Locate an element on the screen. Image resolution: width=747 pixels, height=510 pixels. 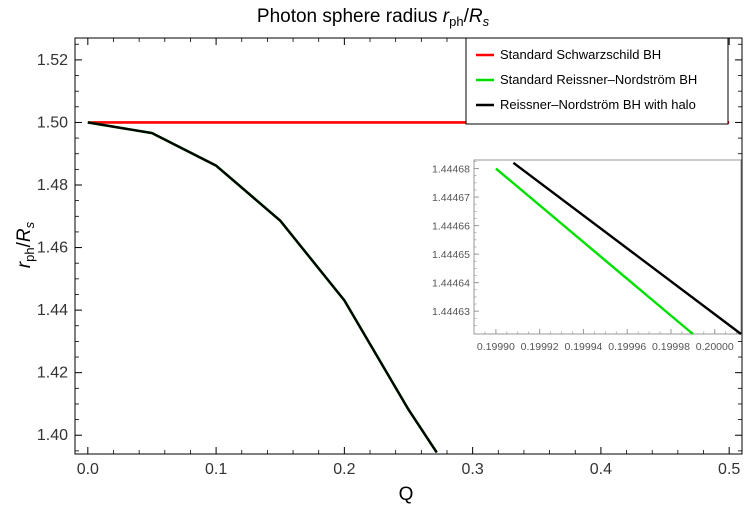
inset-y-tick-label: 1.44467 is located at coordinates (451, 198).